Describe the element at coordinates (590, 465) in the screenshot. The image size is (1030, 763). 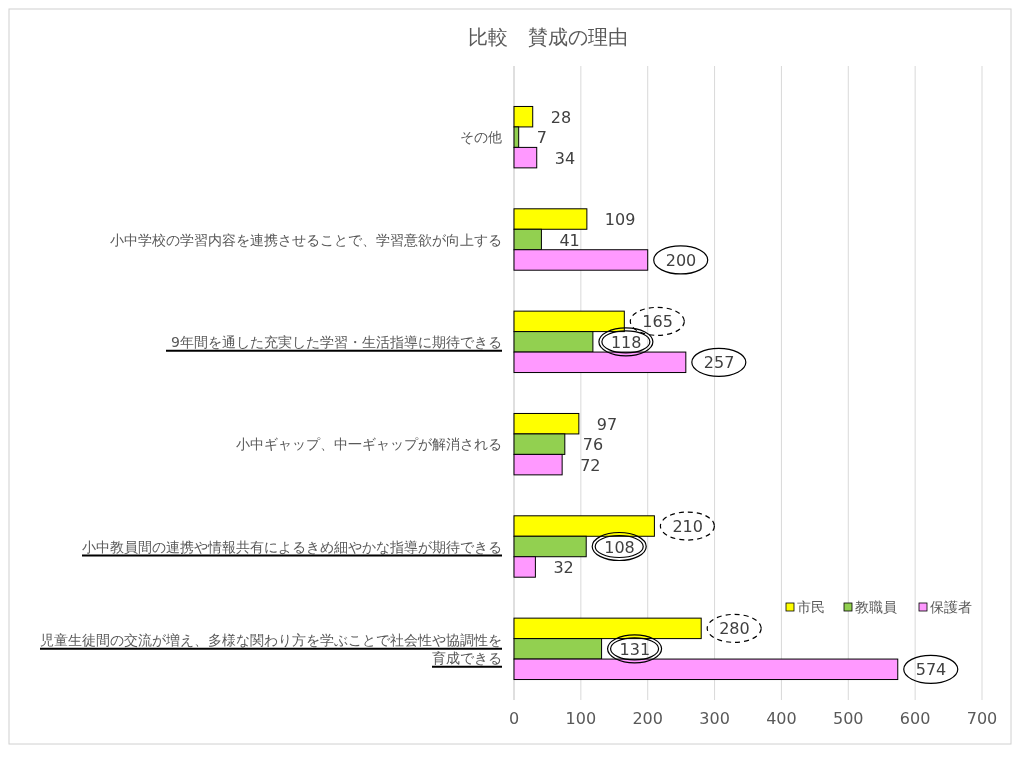
I see `data-label: 72` at that location.